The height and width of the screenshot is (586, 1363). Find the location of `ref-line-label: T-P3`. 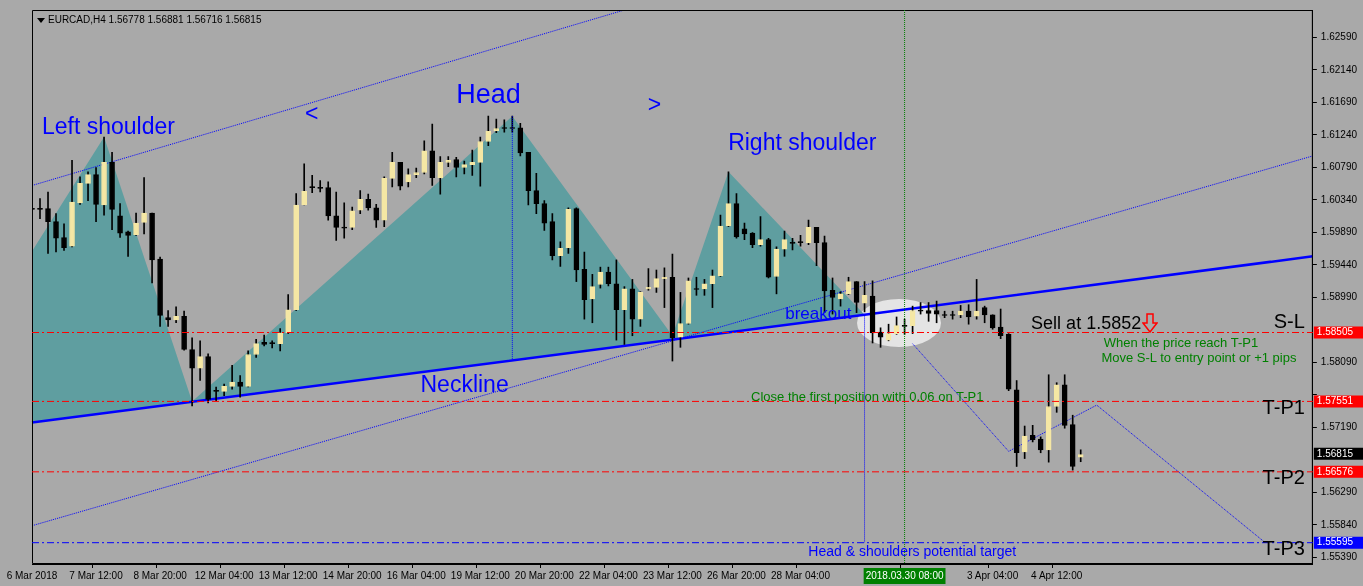

ref-line-label: T-P3 is located at coordinates (1283, 548).